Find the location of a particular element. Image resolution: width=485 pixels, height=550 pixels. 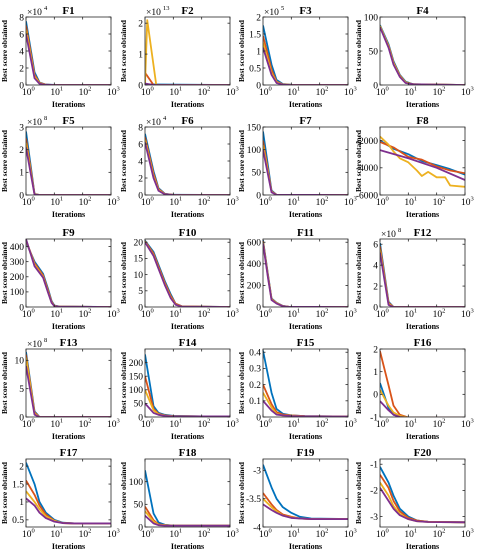

subplot-title: F5 is located at coordinates (68, 121).